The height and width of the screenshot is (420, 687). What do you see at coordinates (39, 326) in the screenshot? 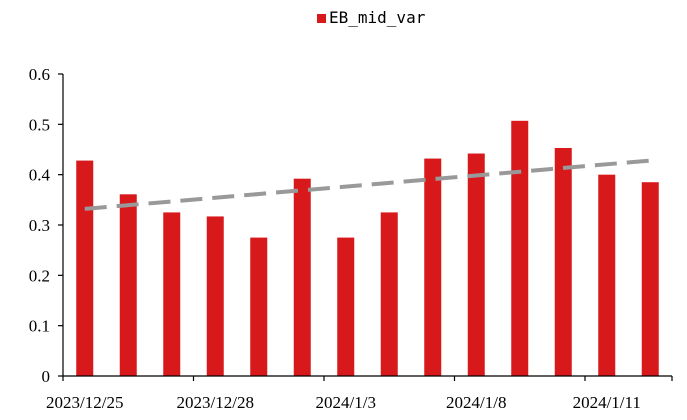
I see `y-tick-label-1: 0.1` at bounding box center [39, 326].